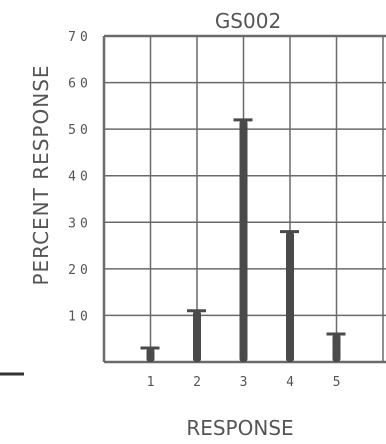  Describe the element at coordinates (41, 174) in the screenshot. I see `y-axis-label: PERCENT RESPONSE` at that location.